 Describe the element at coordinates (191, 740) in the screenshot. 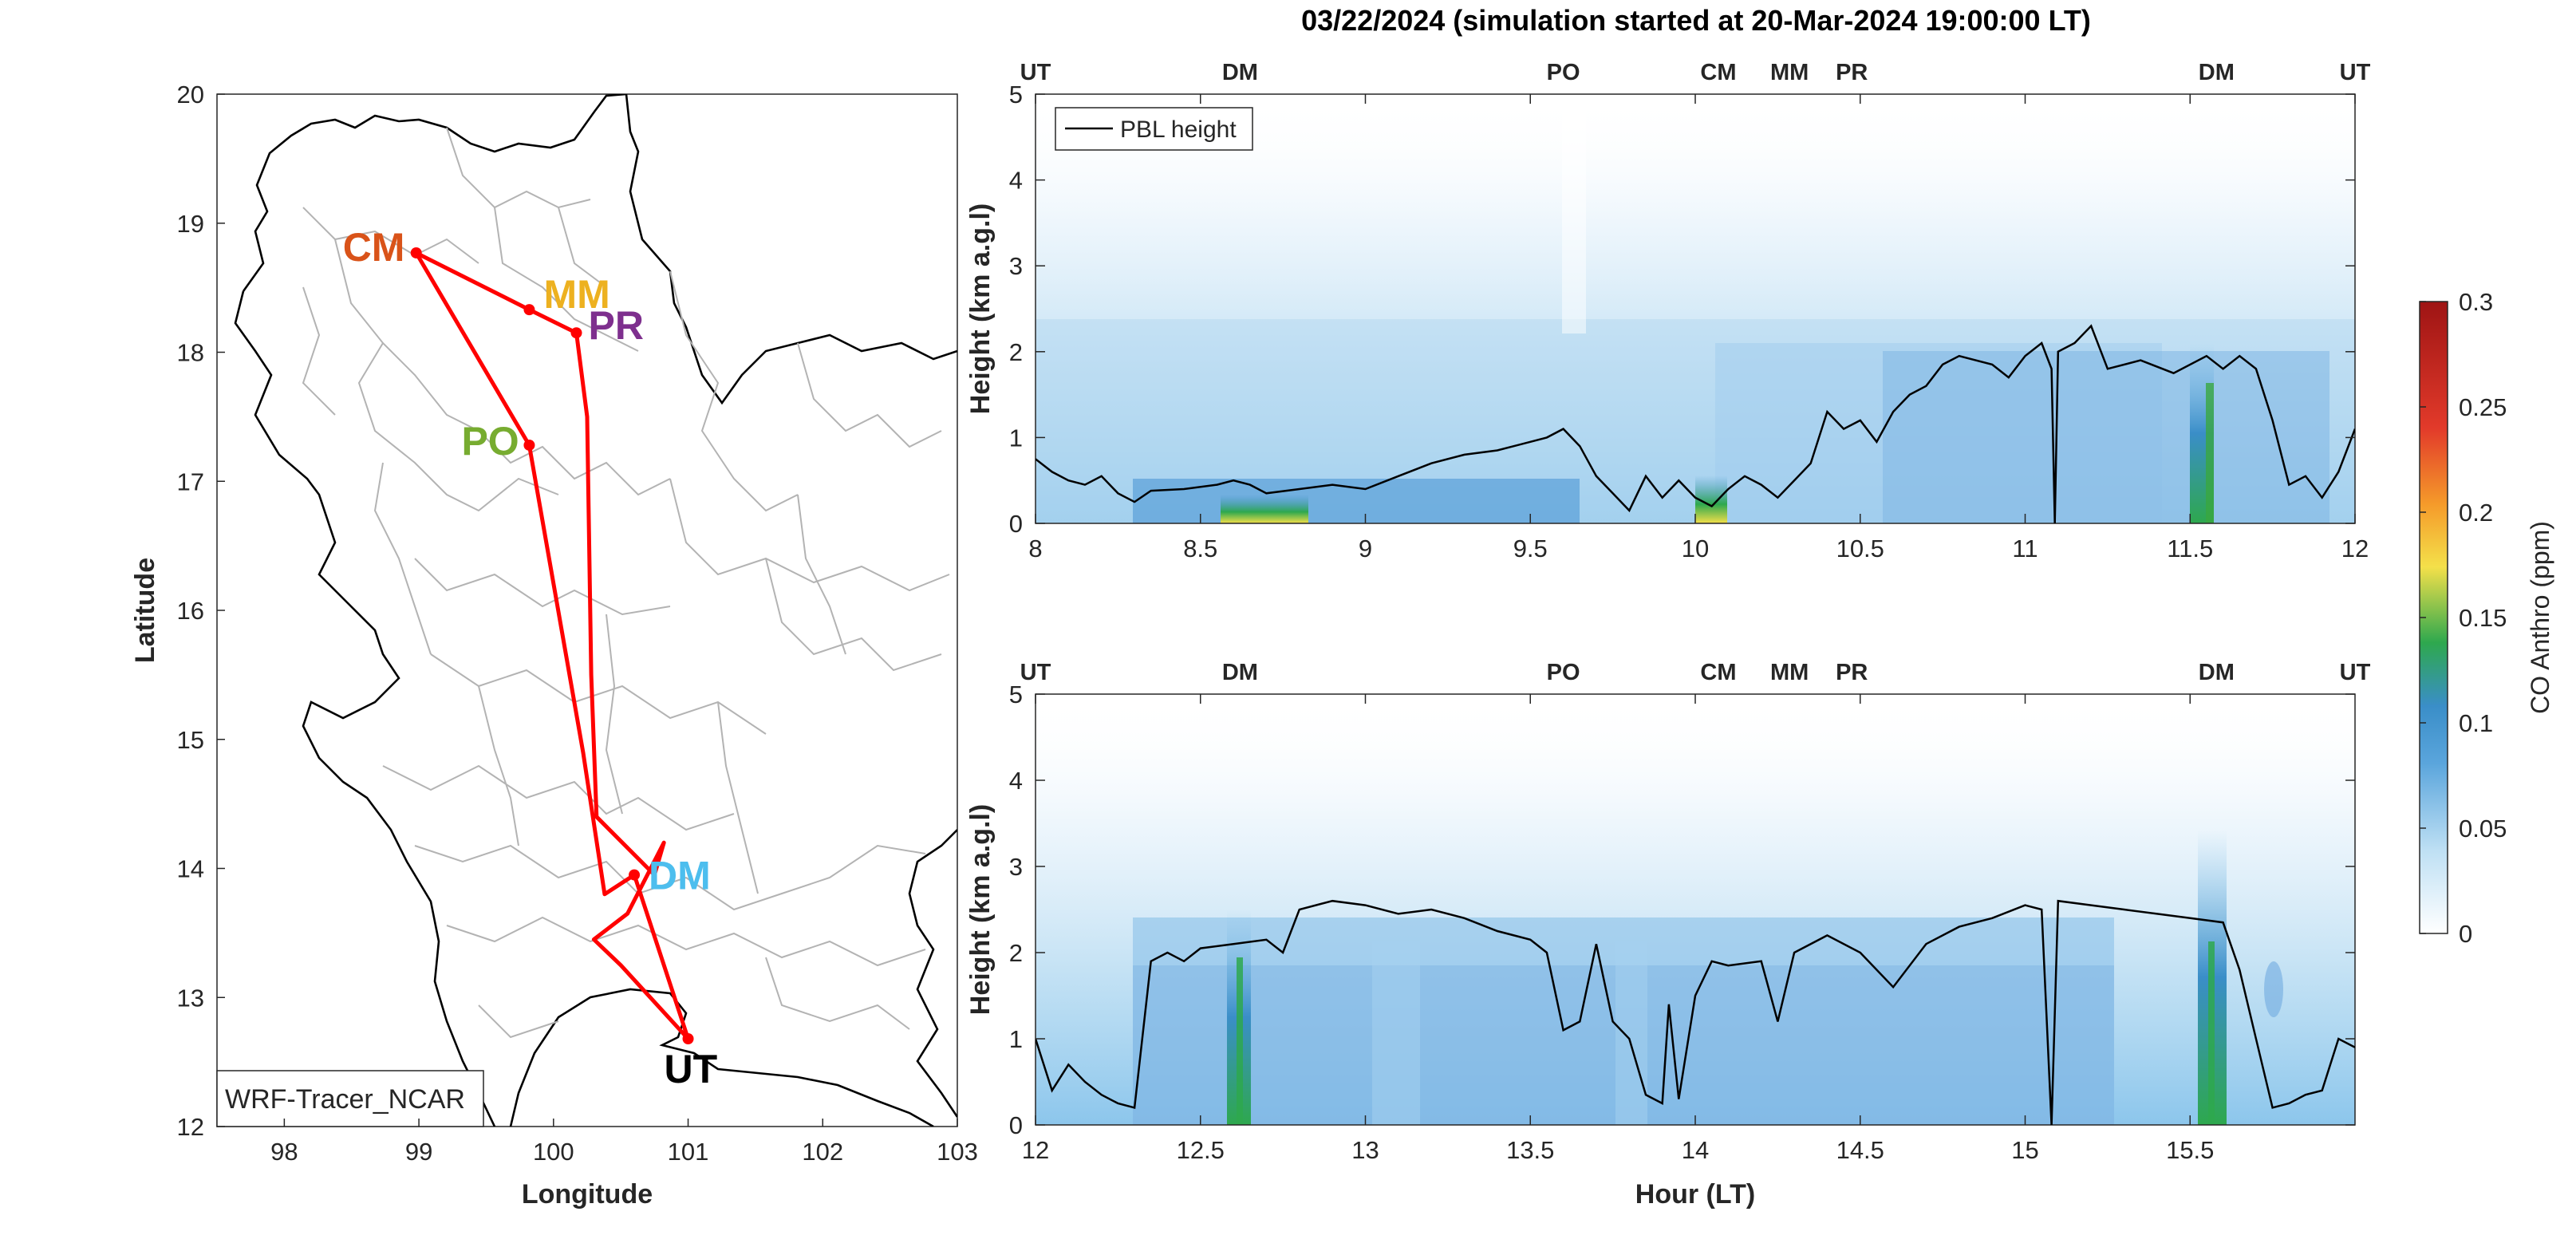

I see `map-y-tick-label: 15` at that location.